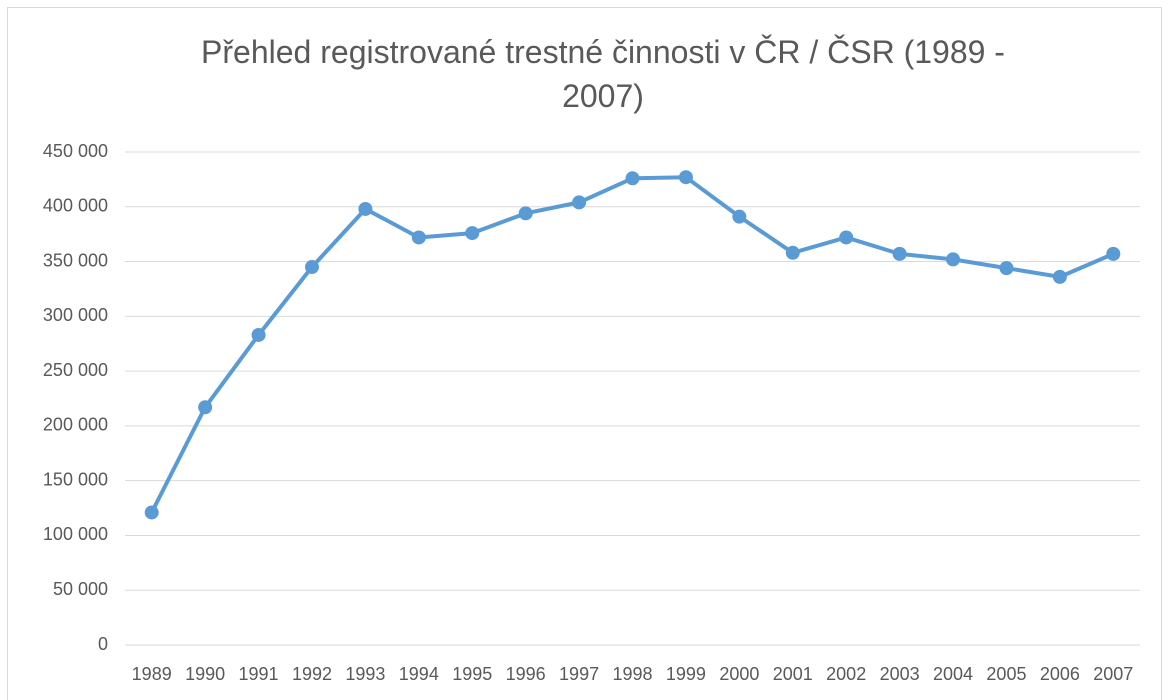 Image resolution: width=1169 pixels, height=700 pixels. I want to click on y-tick-label: 50 000, so click(80, 589).